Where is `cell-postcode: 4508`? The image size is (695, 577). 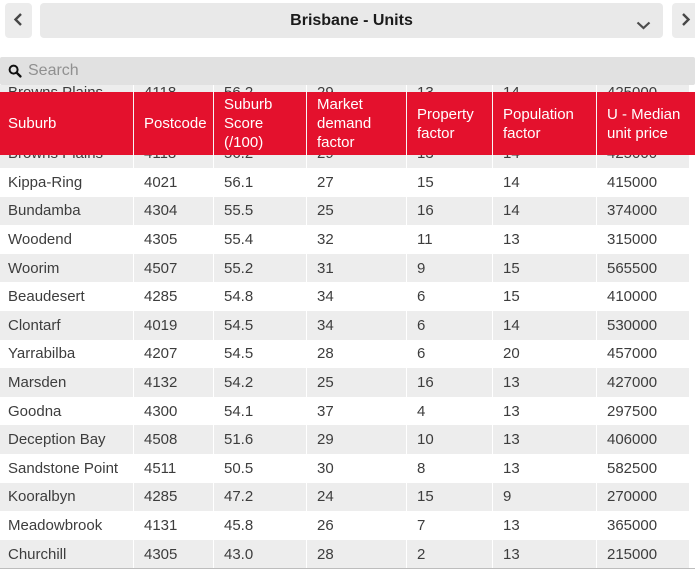
cell-postcode: 4508 is located at coordinates (173, 439).